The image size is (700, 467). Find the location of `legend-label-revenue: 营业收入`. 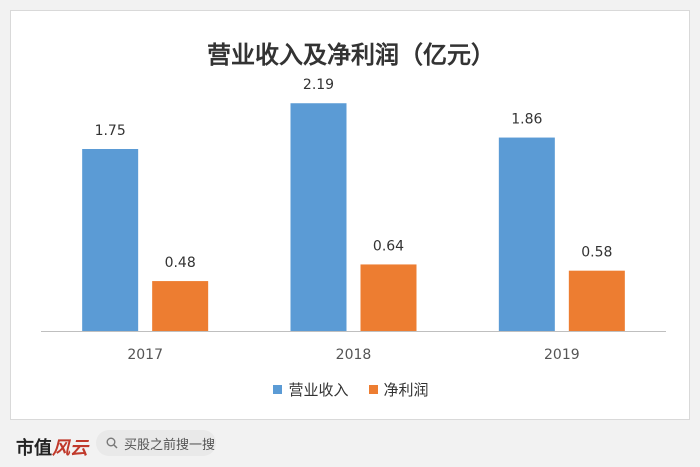

legend-label-revenue: 营业收入 is located at coordinates (318, 390).